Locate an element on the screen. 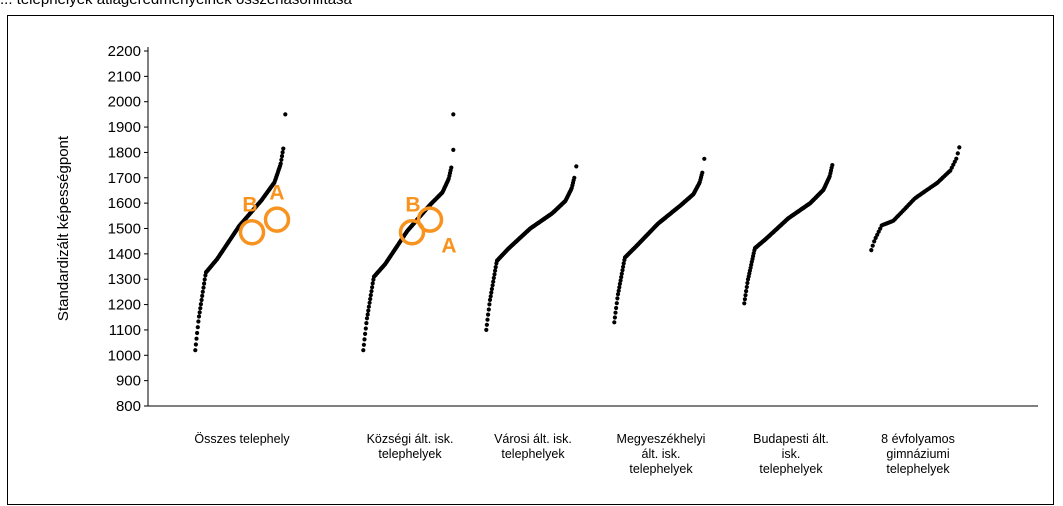 The image size is (1063, 506). y-tick-label: 1200 is located at coordinates (124, 305).